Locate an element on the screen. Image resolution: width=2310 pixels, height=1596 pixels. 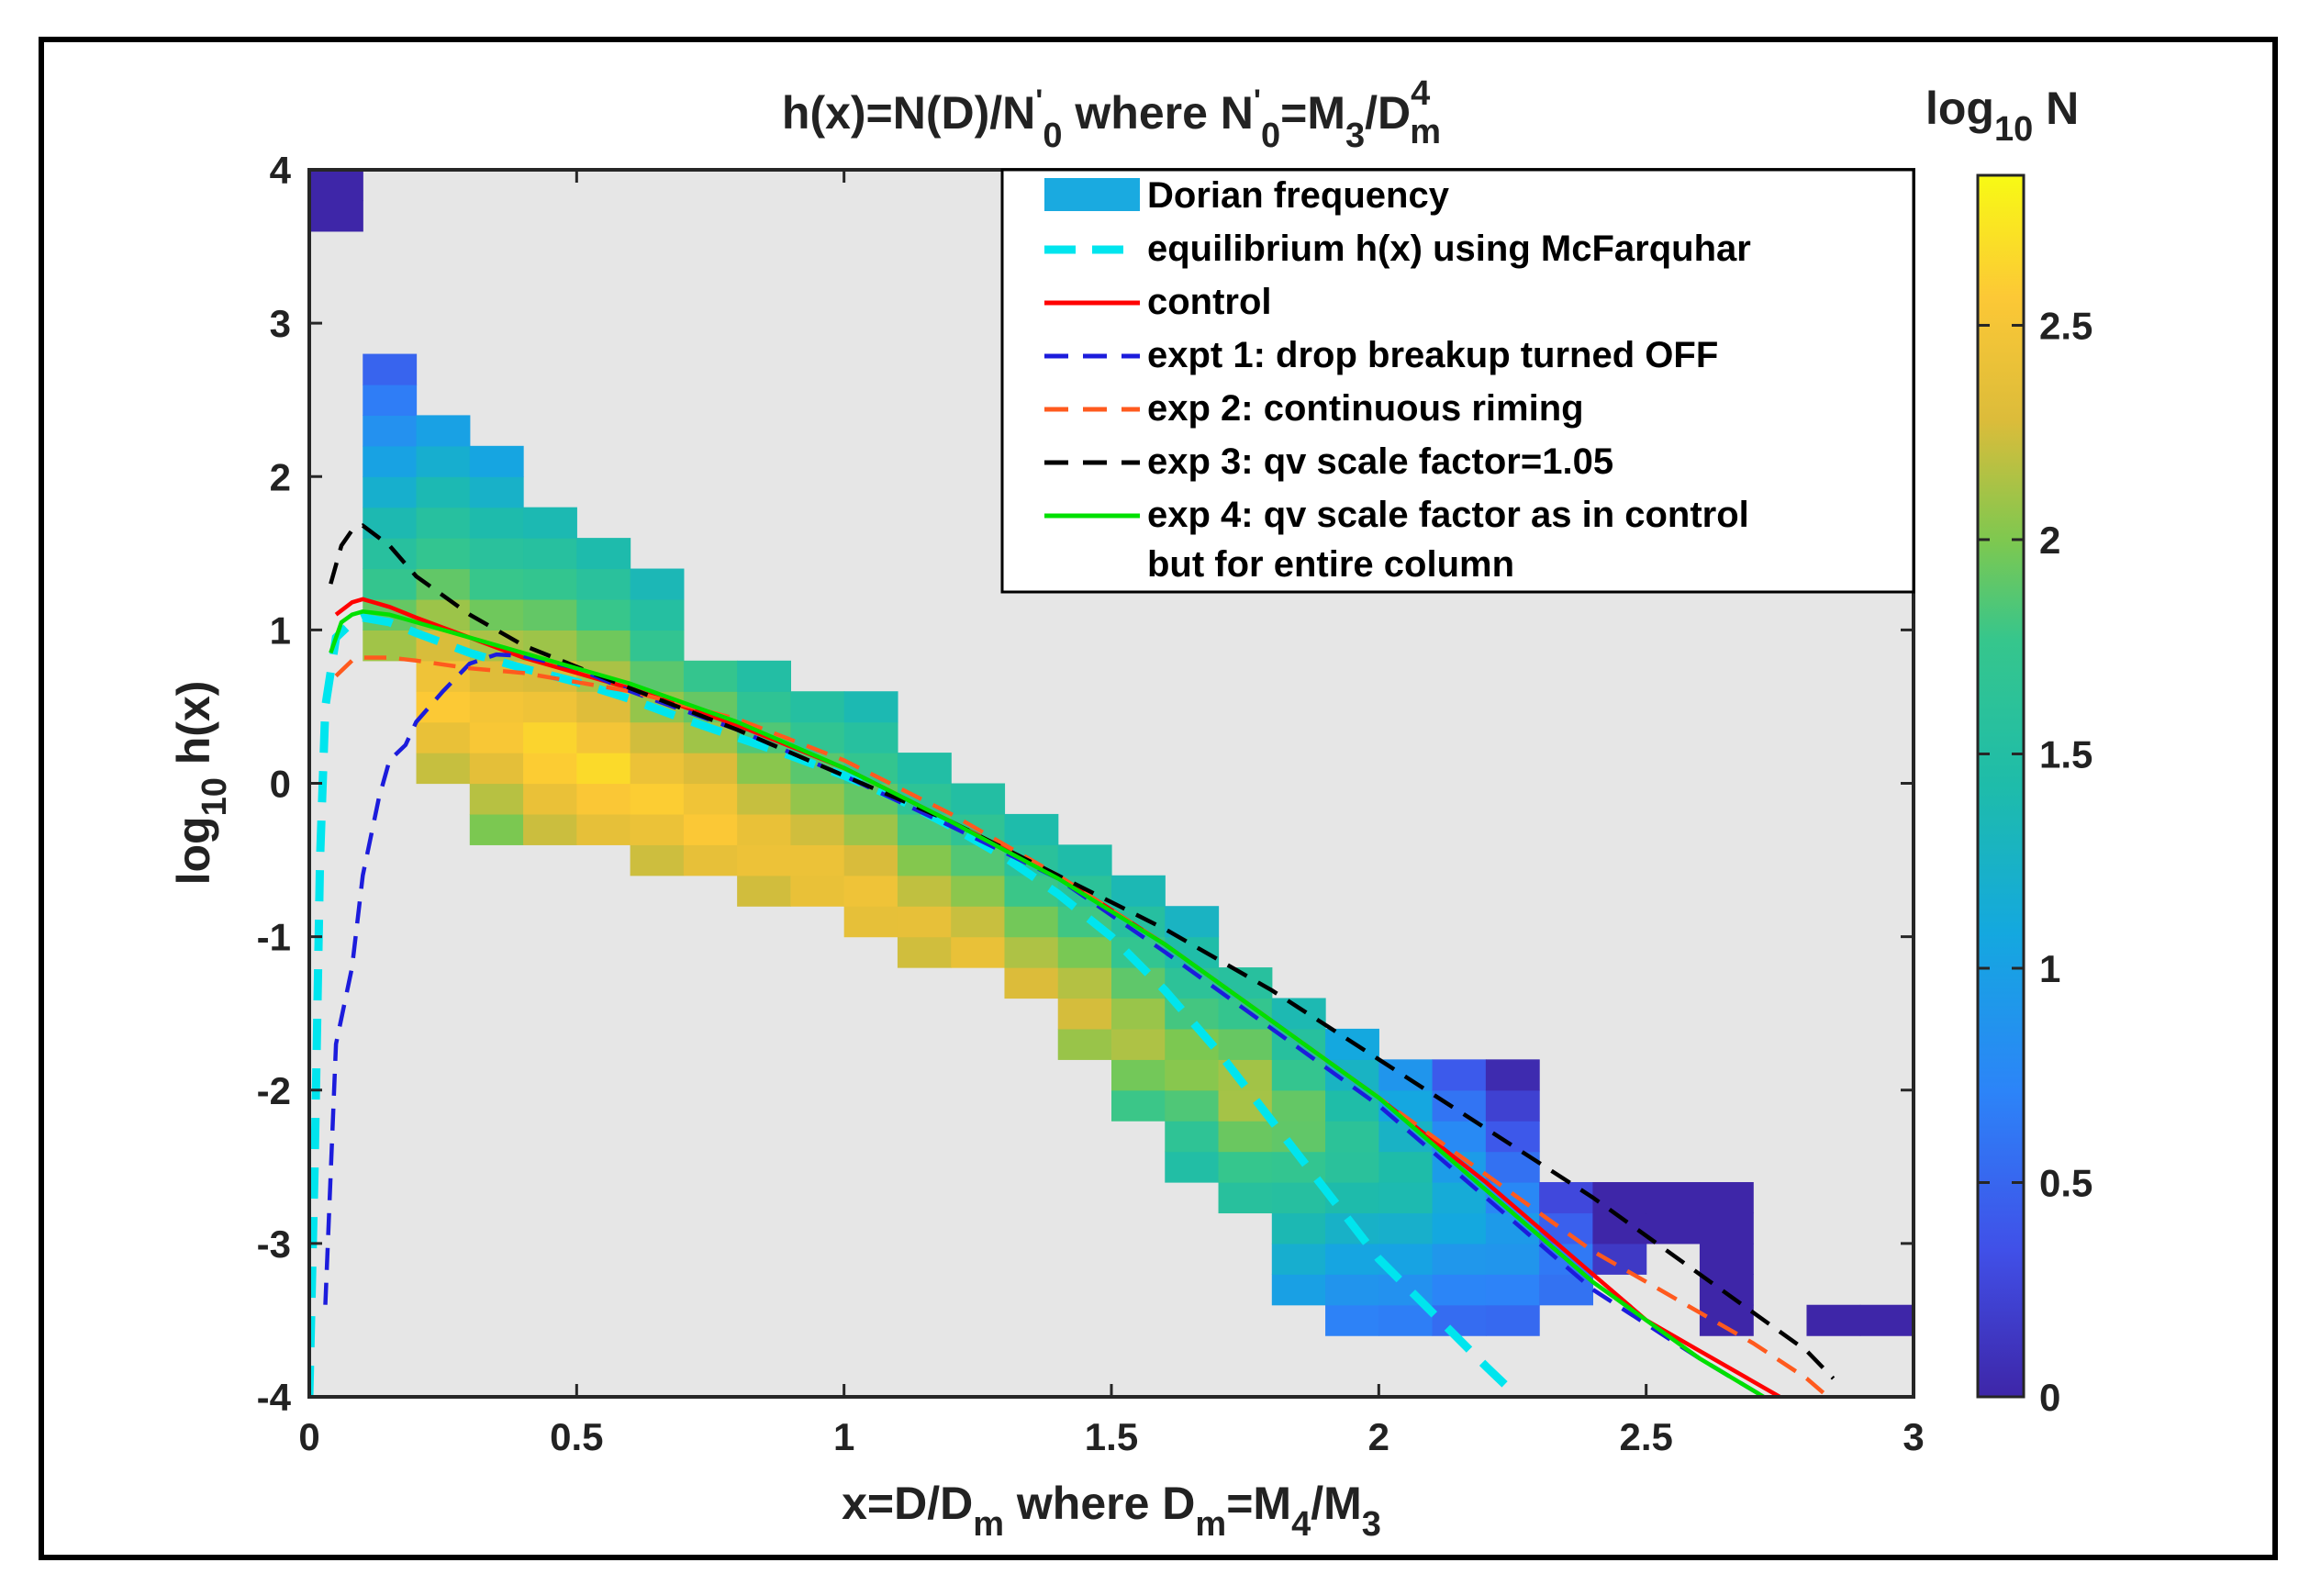
colorbar-tick-label: 0.5 is located at coordinates (2065, 1182).